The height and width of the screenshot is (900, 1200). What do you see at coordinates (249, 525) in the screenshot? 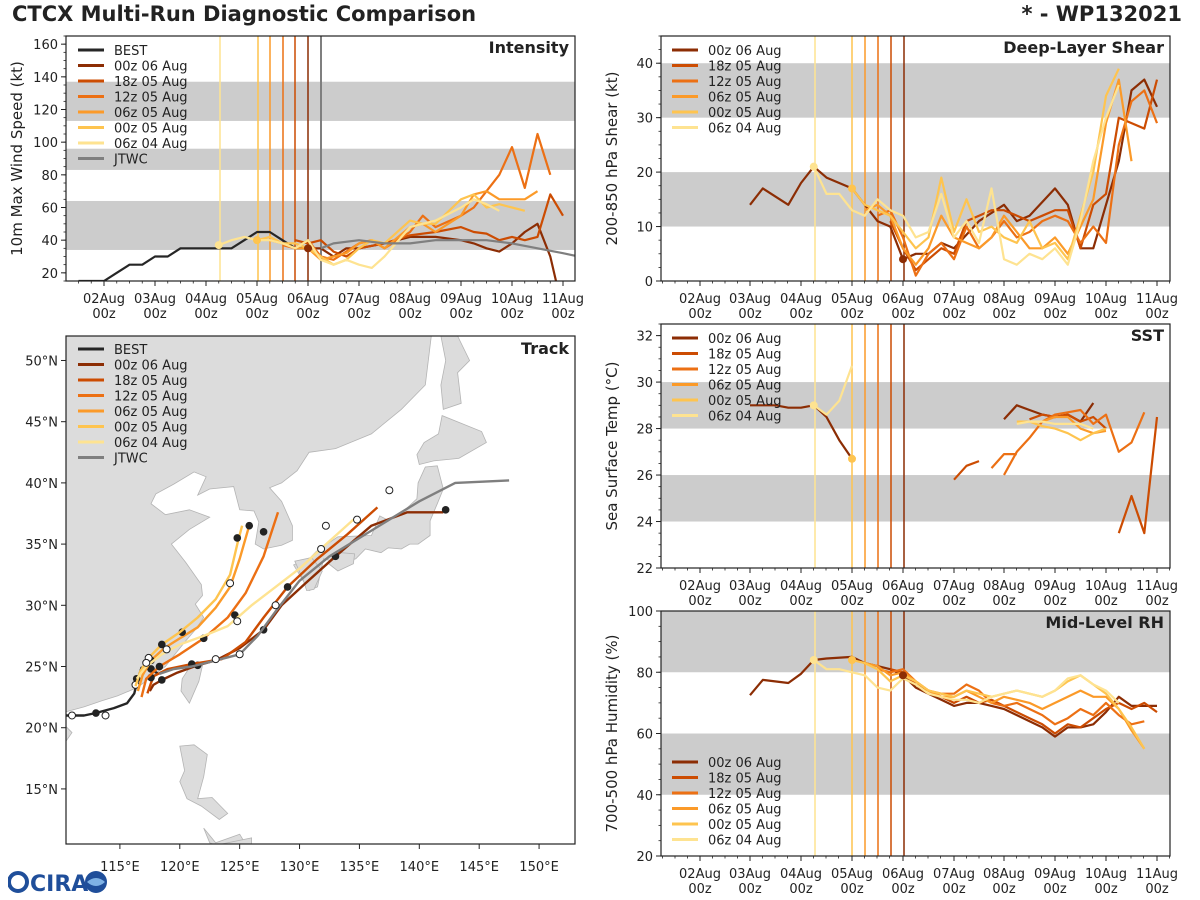
I see `track-point-06z-05-aug` at bounding box center [249, 525].